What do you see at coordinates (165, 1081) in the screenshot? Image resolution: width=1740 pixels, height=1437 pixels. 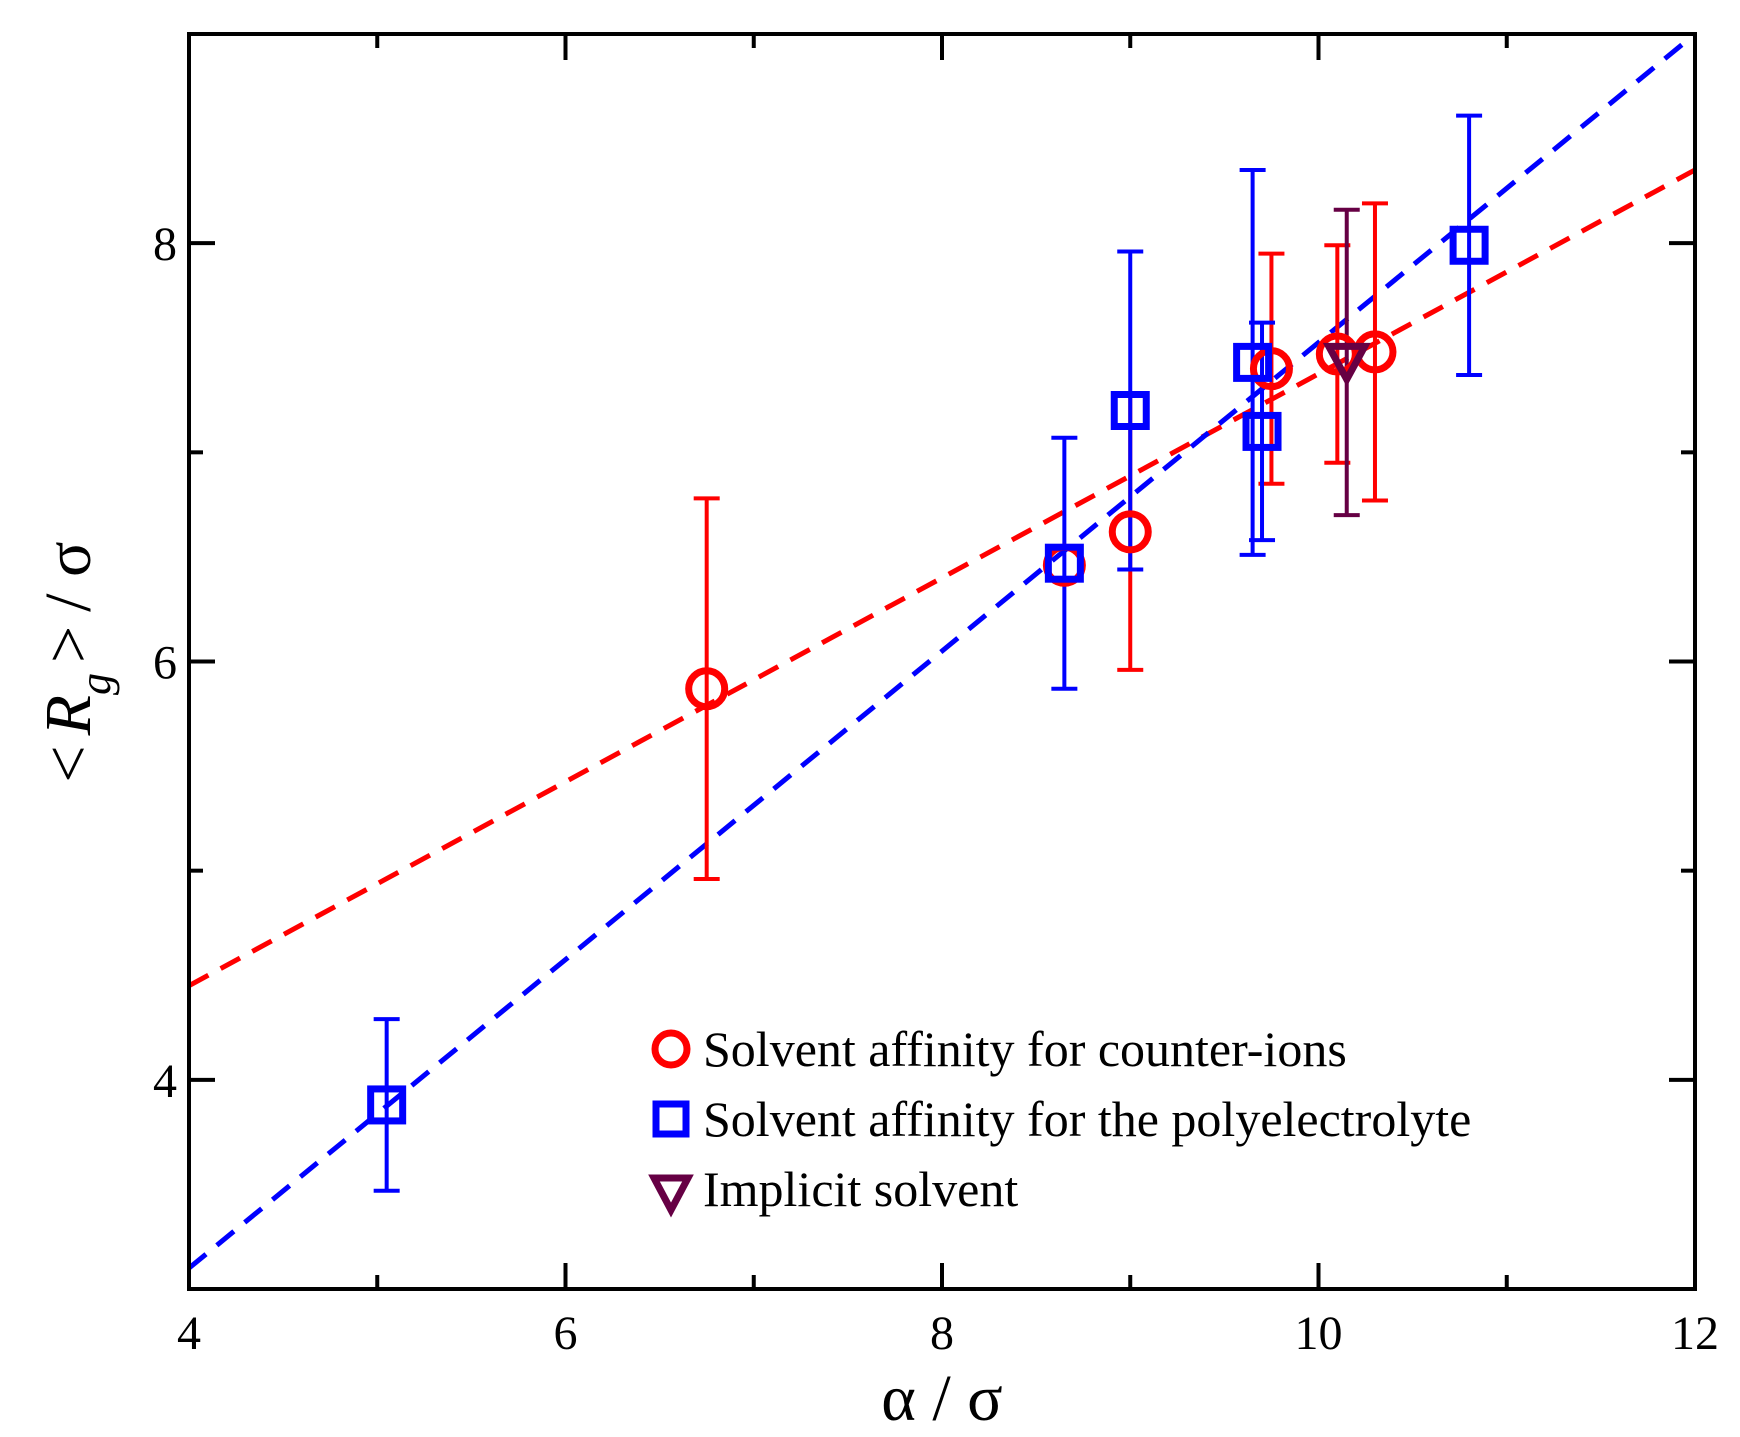 I see `y-tick-label: 4` at bounding box center [165, 1081].